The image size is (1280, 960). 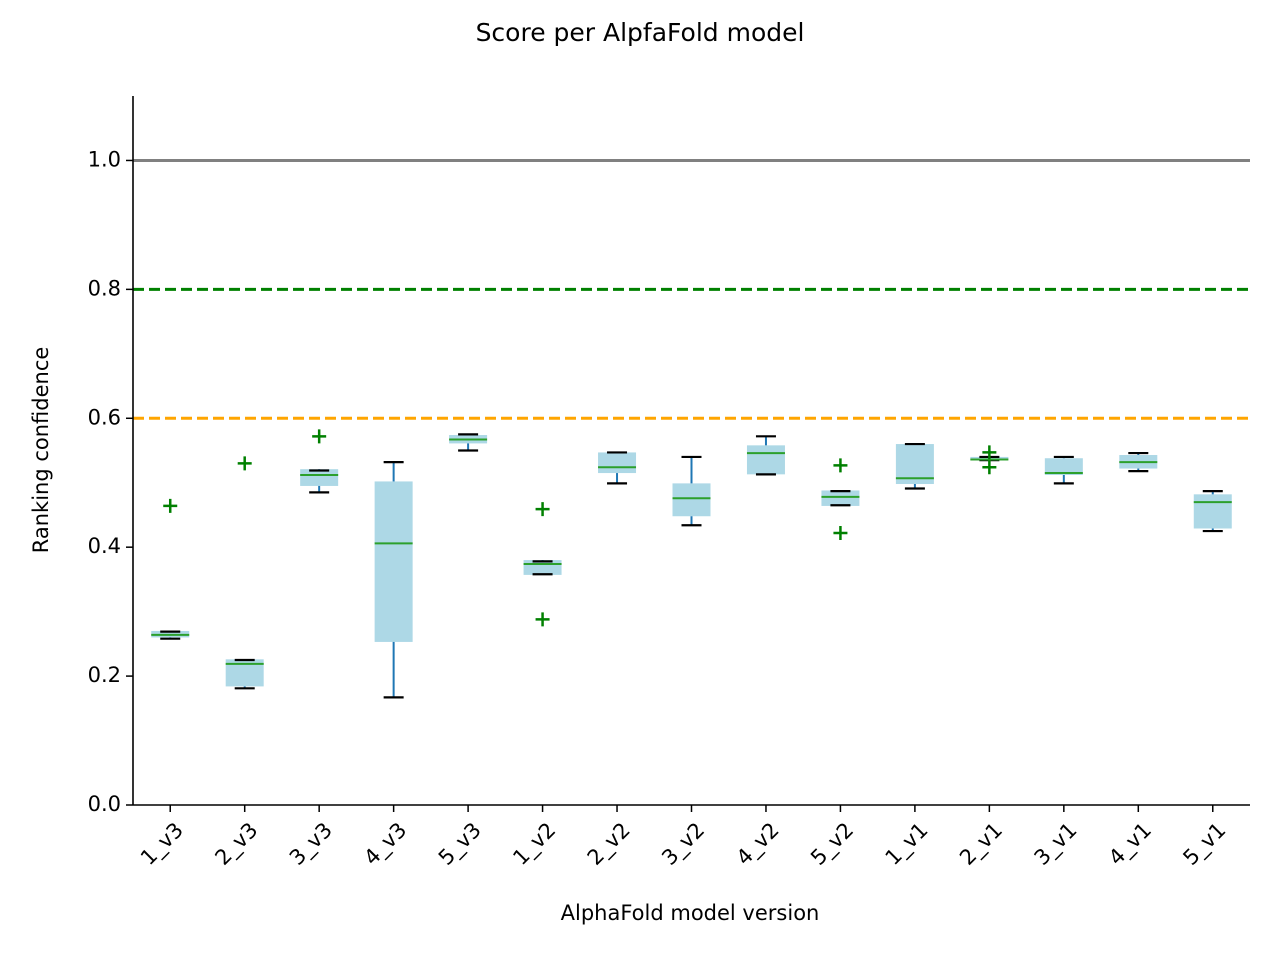 What do you see at coordinates (683, 844) in the screenshot?
I see `x-tick-label: 3_v2` at bounding box center [683, 844].